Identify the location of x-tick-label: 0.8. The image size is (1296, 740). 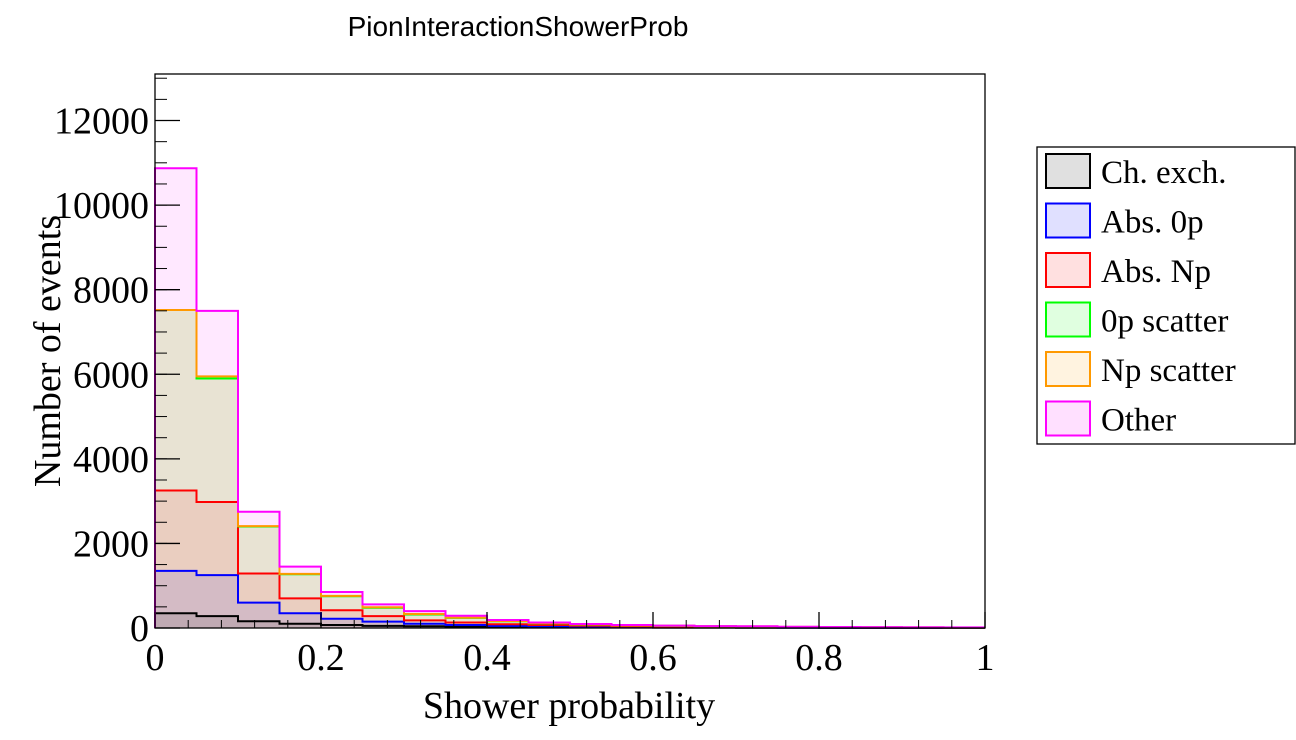
(819, 658).